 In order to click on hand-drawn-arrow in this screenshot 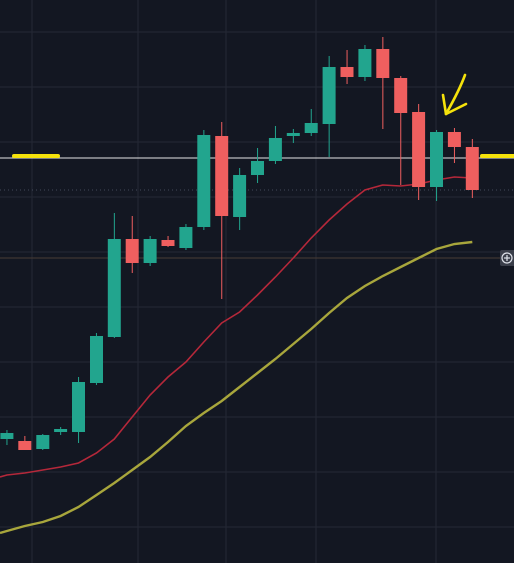, I will do `click(454, 94)`.